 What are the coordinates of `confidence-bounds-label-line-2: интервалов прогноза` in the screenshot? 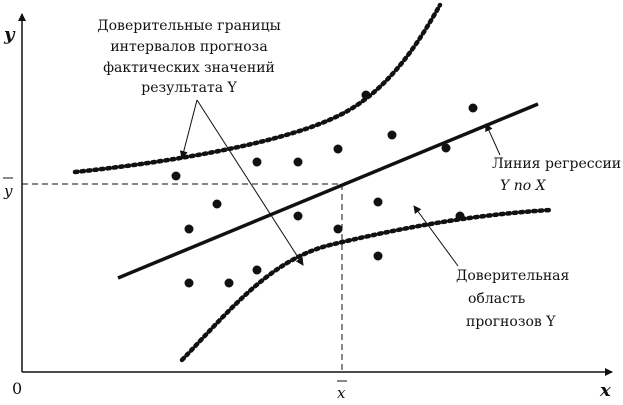 It's located at (188, 47).